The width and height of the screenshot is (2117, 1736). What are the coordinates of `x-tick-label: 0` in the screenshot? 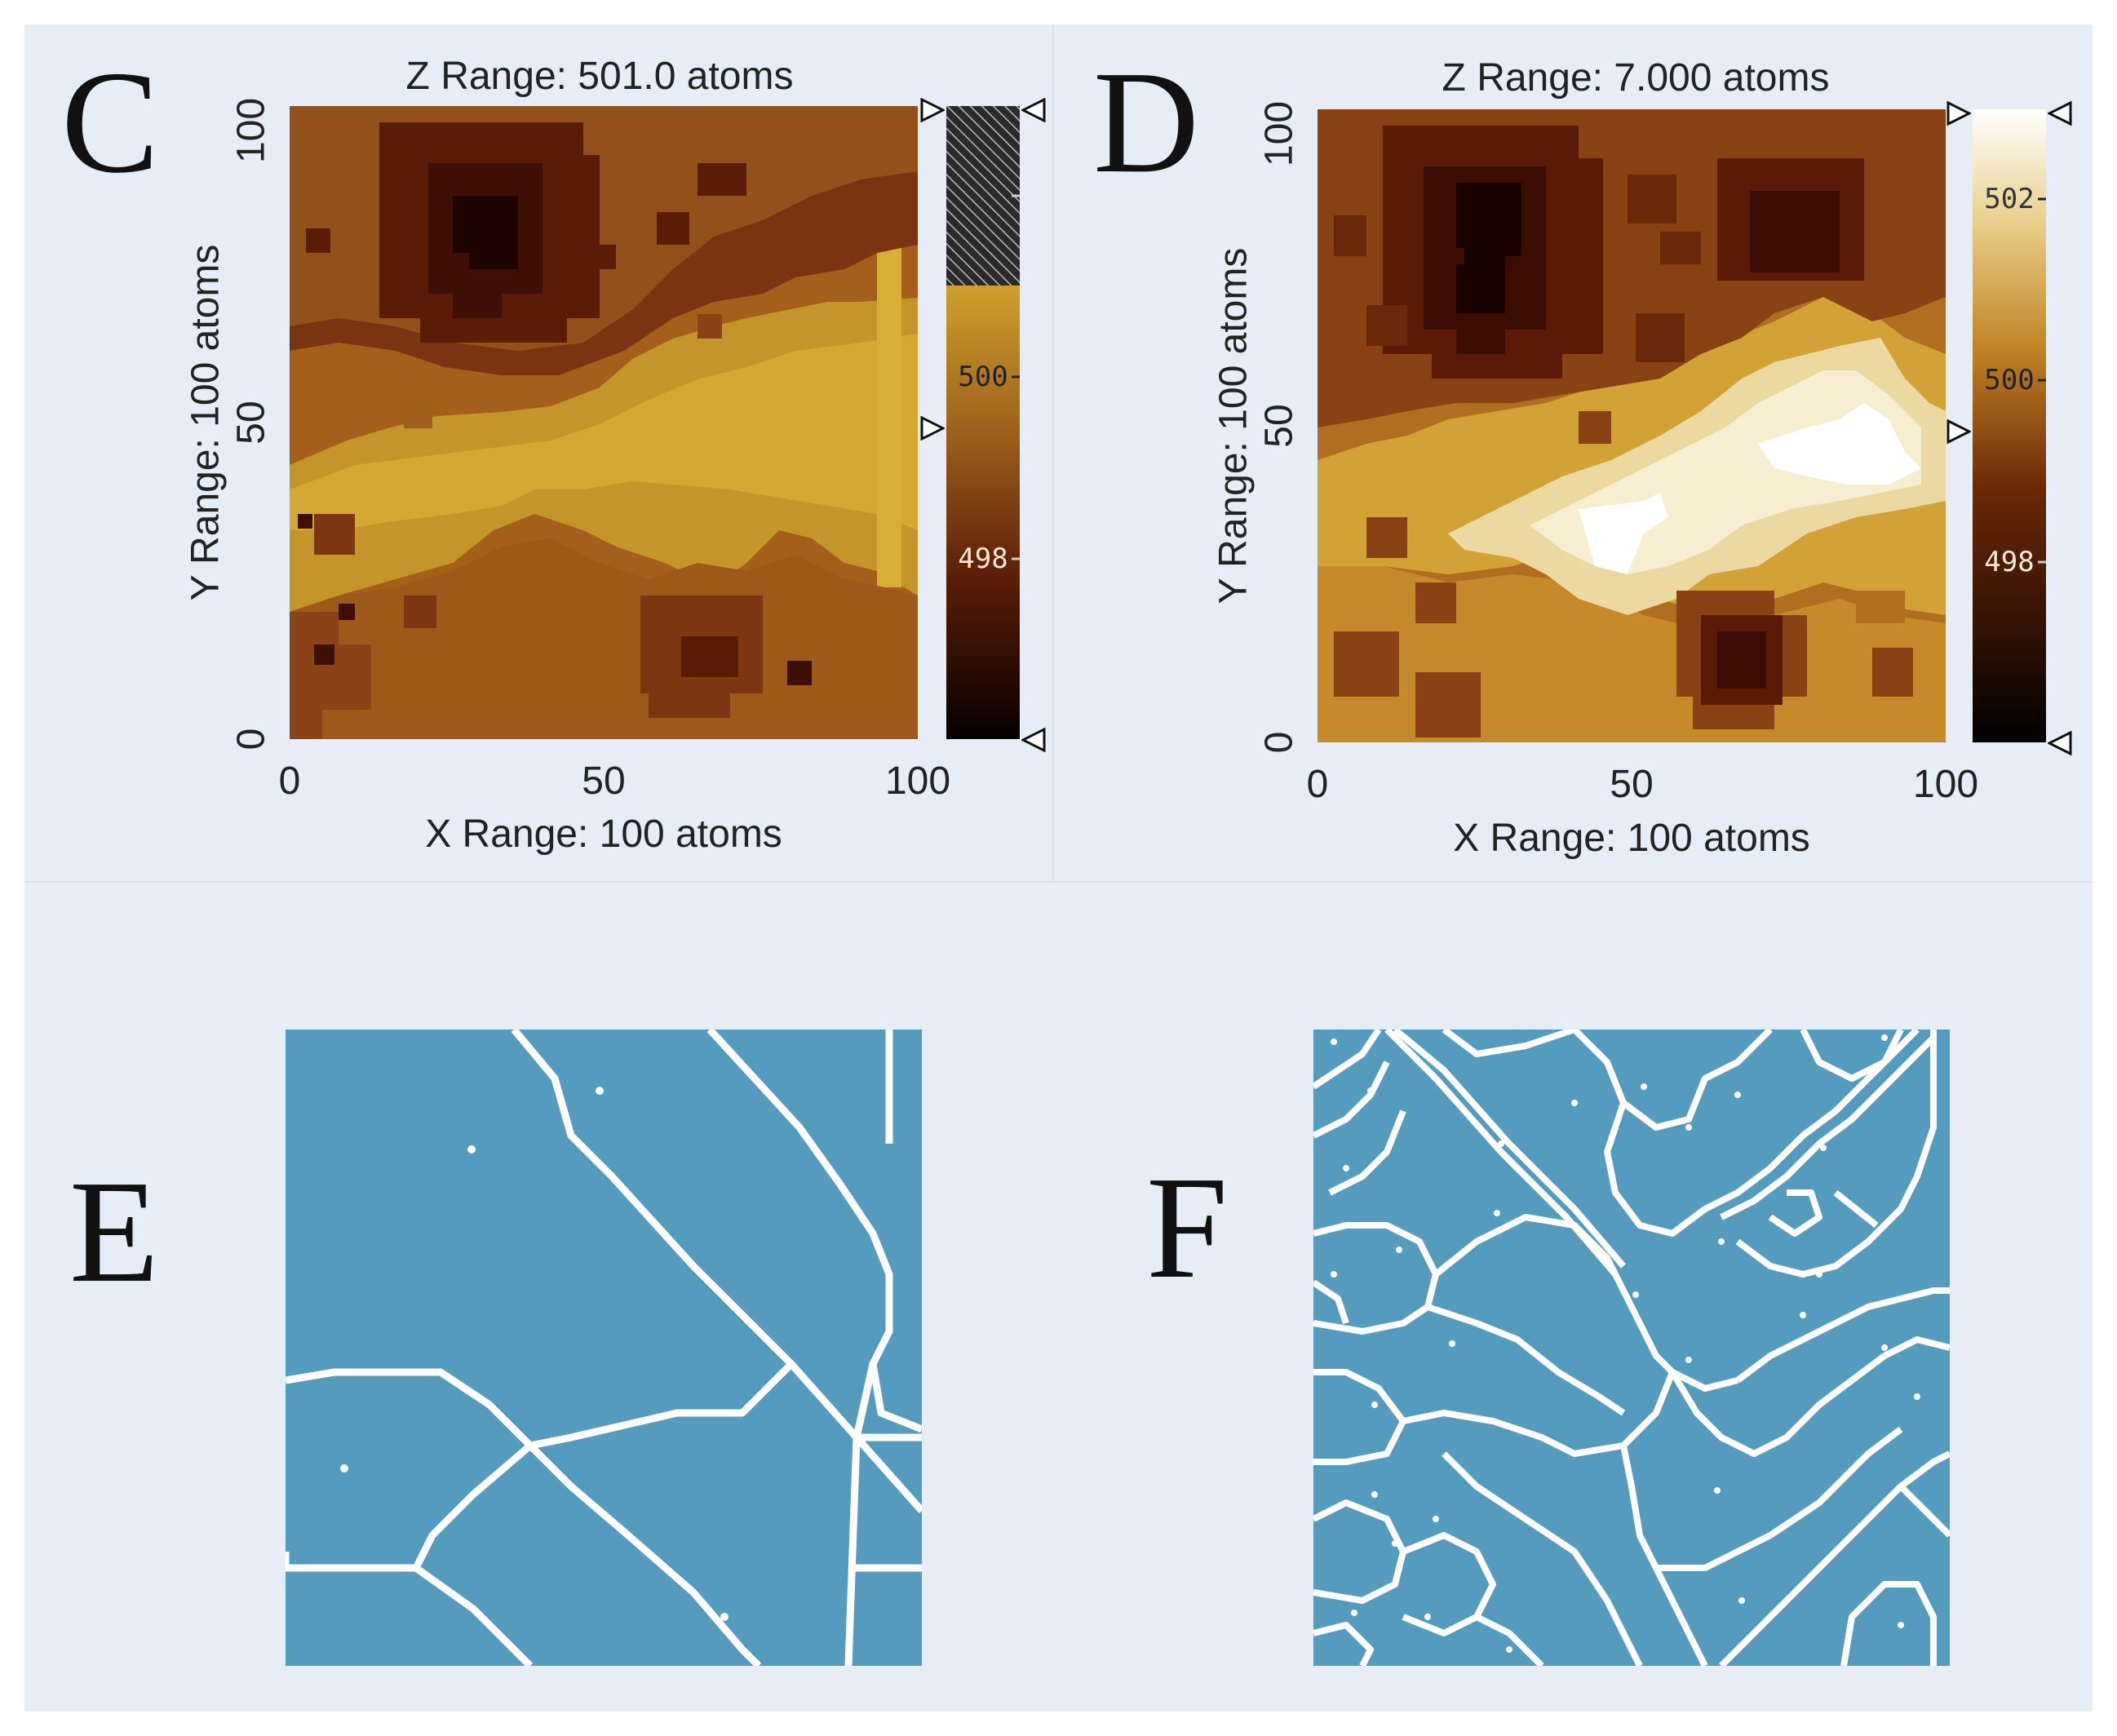 It's located at (1318, 784).